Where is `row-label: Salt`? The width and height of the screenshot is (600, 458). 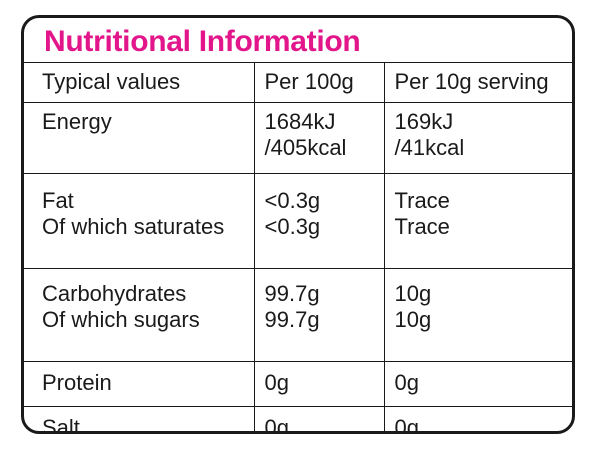 row-label: Salt is located at coordinates (61, 424).